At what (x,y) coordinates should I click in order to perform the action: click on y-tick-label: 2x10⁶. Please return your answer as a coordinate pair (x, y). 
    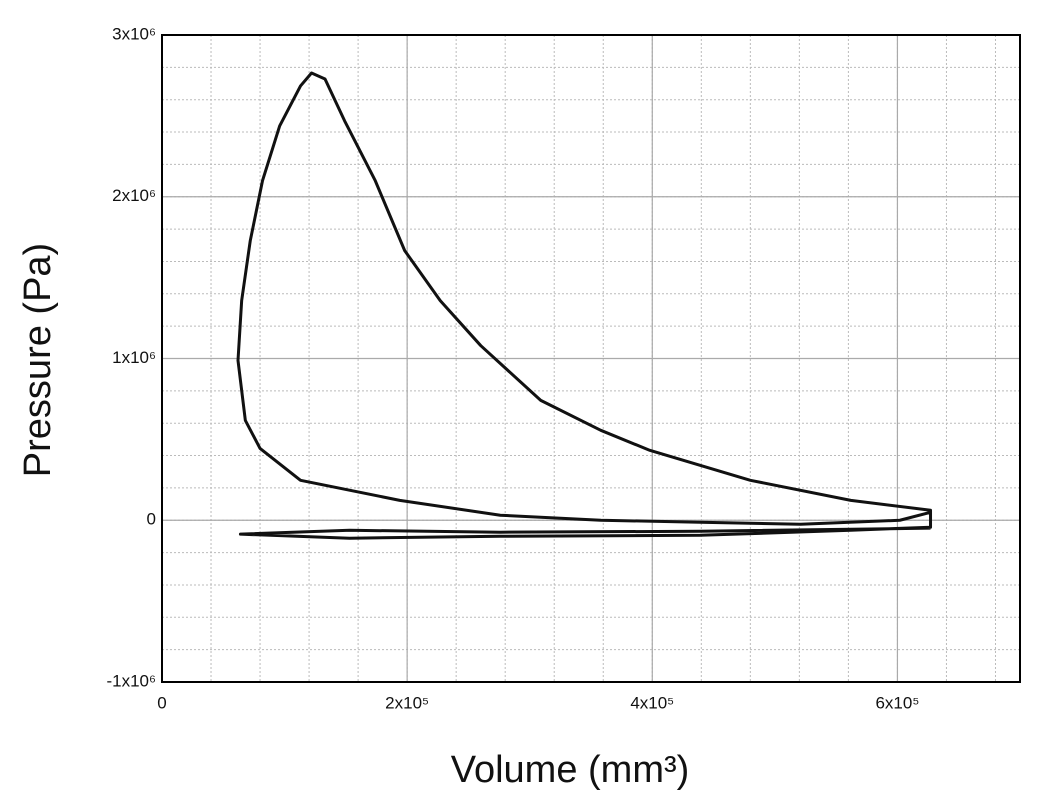
    Looking at the image, I should click on (134, 195).